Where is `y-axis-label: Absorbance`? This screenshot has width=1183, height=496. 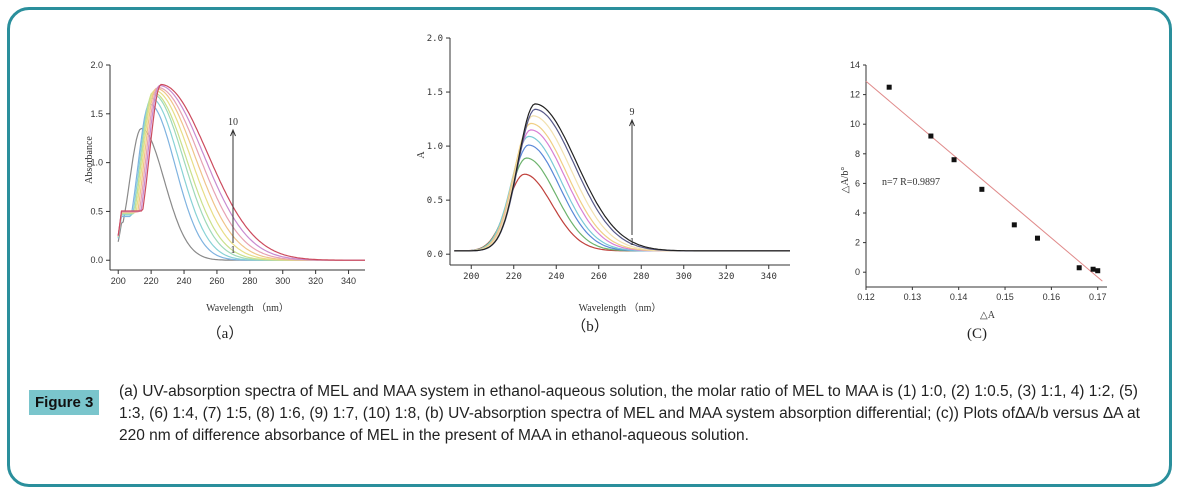
y-axis-label: Absorbance is located at coordinates (89, 160).